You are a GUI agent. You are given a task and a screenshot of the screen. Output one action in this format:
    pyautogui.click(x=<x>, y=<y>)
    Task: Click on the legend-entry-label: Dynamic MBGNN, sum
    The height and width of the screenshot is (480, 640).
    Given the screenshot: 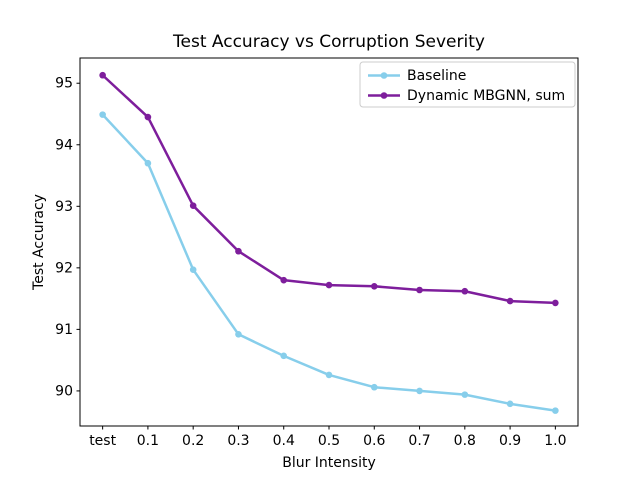 What is the action you would take?
    pyautogui.click(x=486, y=96)
    